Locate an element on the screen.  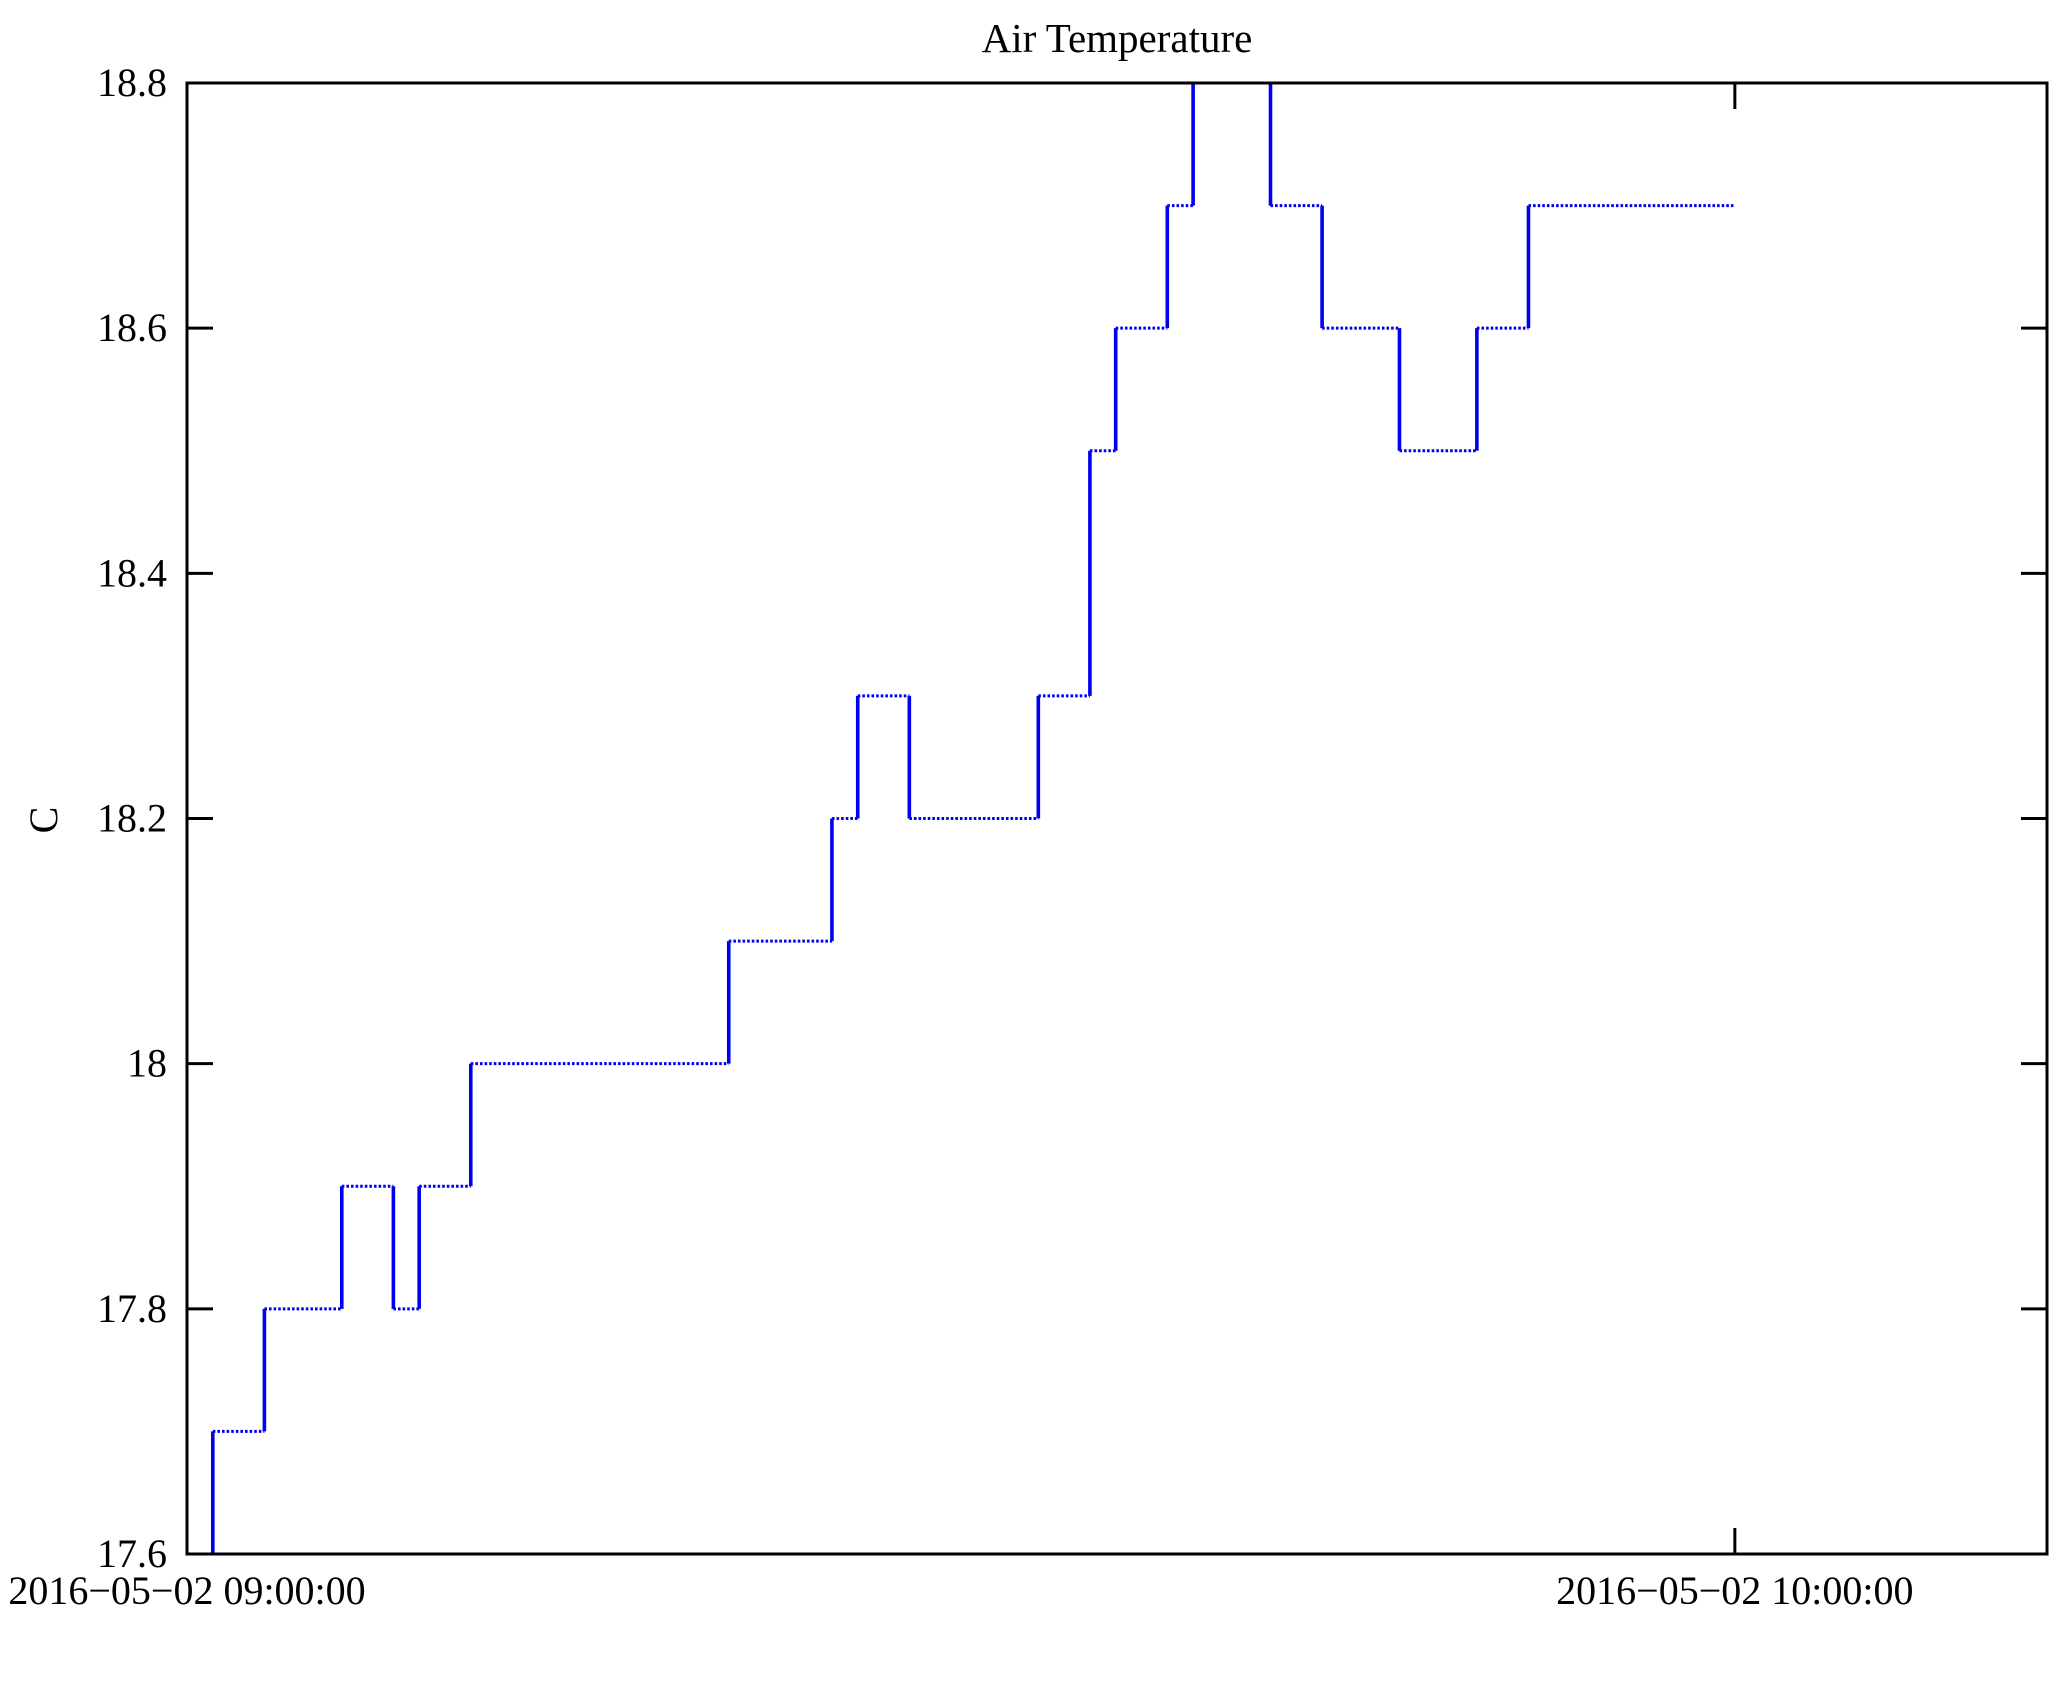
x-tick-label: 2016−05−02 09:00:00 is located at coordinates (186, 1590).